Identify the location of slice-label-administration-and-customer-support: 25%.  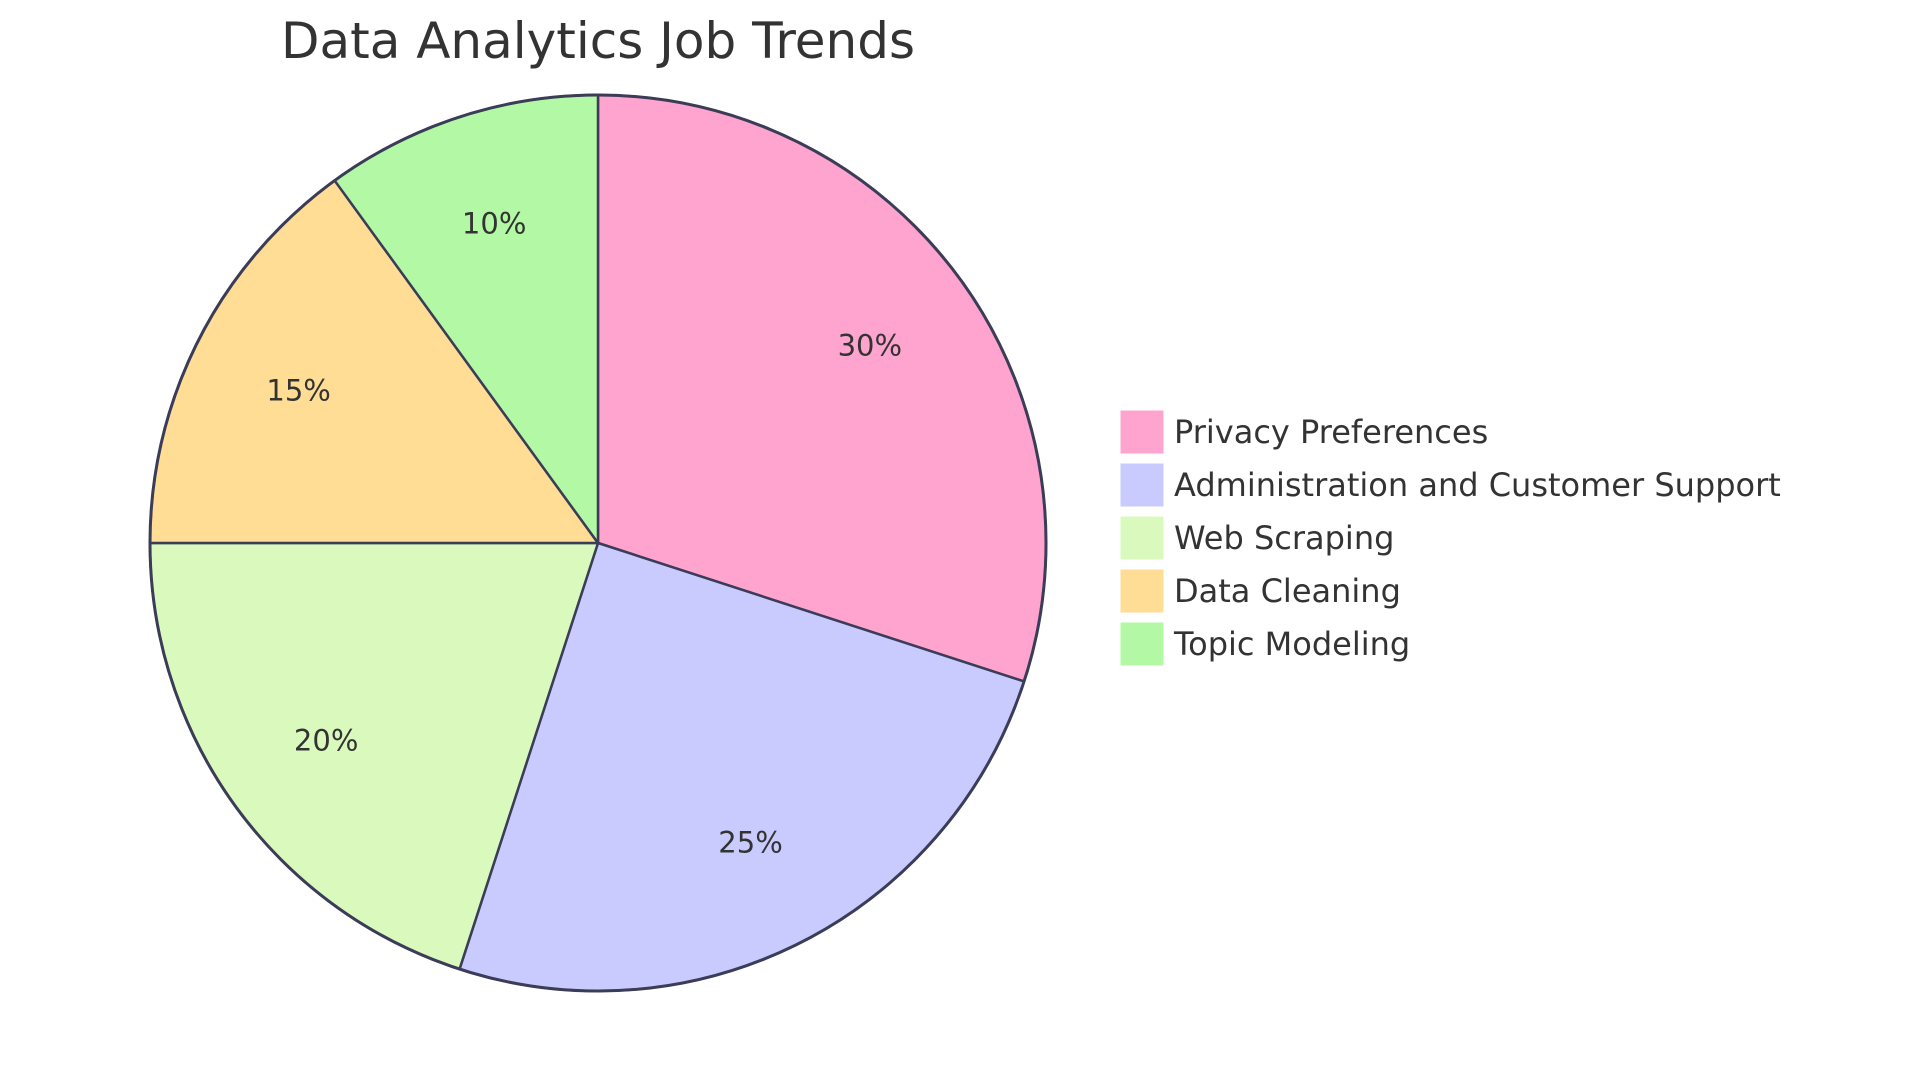
(750, 842).